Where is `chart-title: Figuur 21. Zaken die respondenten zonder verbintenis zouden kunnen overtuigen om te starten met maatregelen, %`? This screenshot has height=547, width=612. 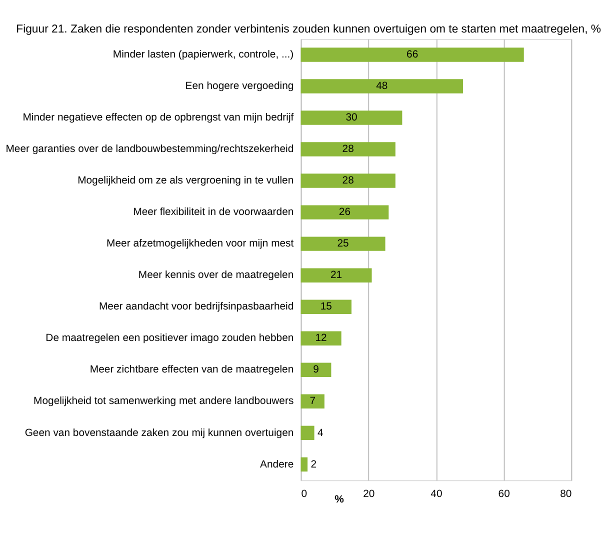
chart-title: Figuur 21. Zaken die respondenten zonder verbintenis zouden kunnen overtuigen om te starten met maatregelen, % is located at coordinates (309, 29).